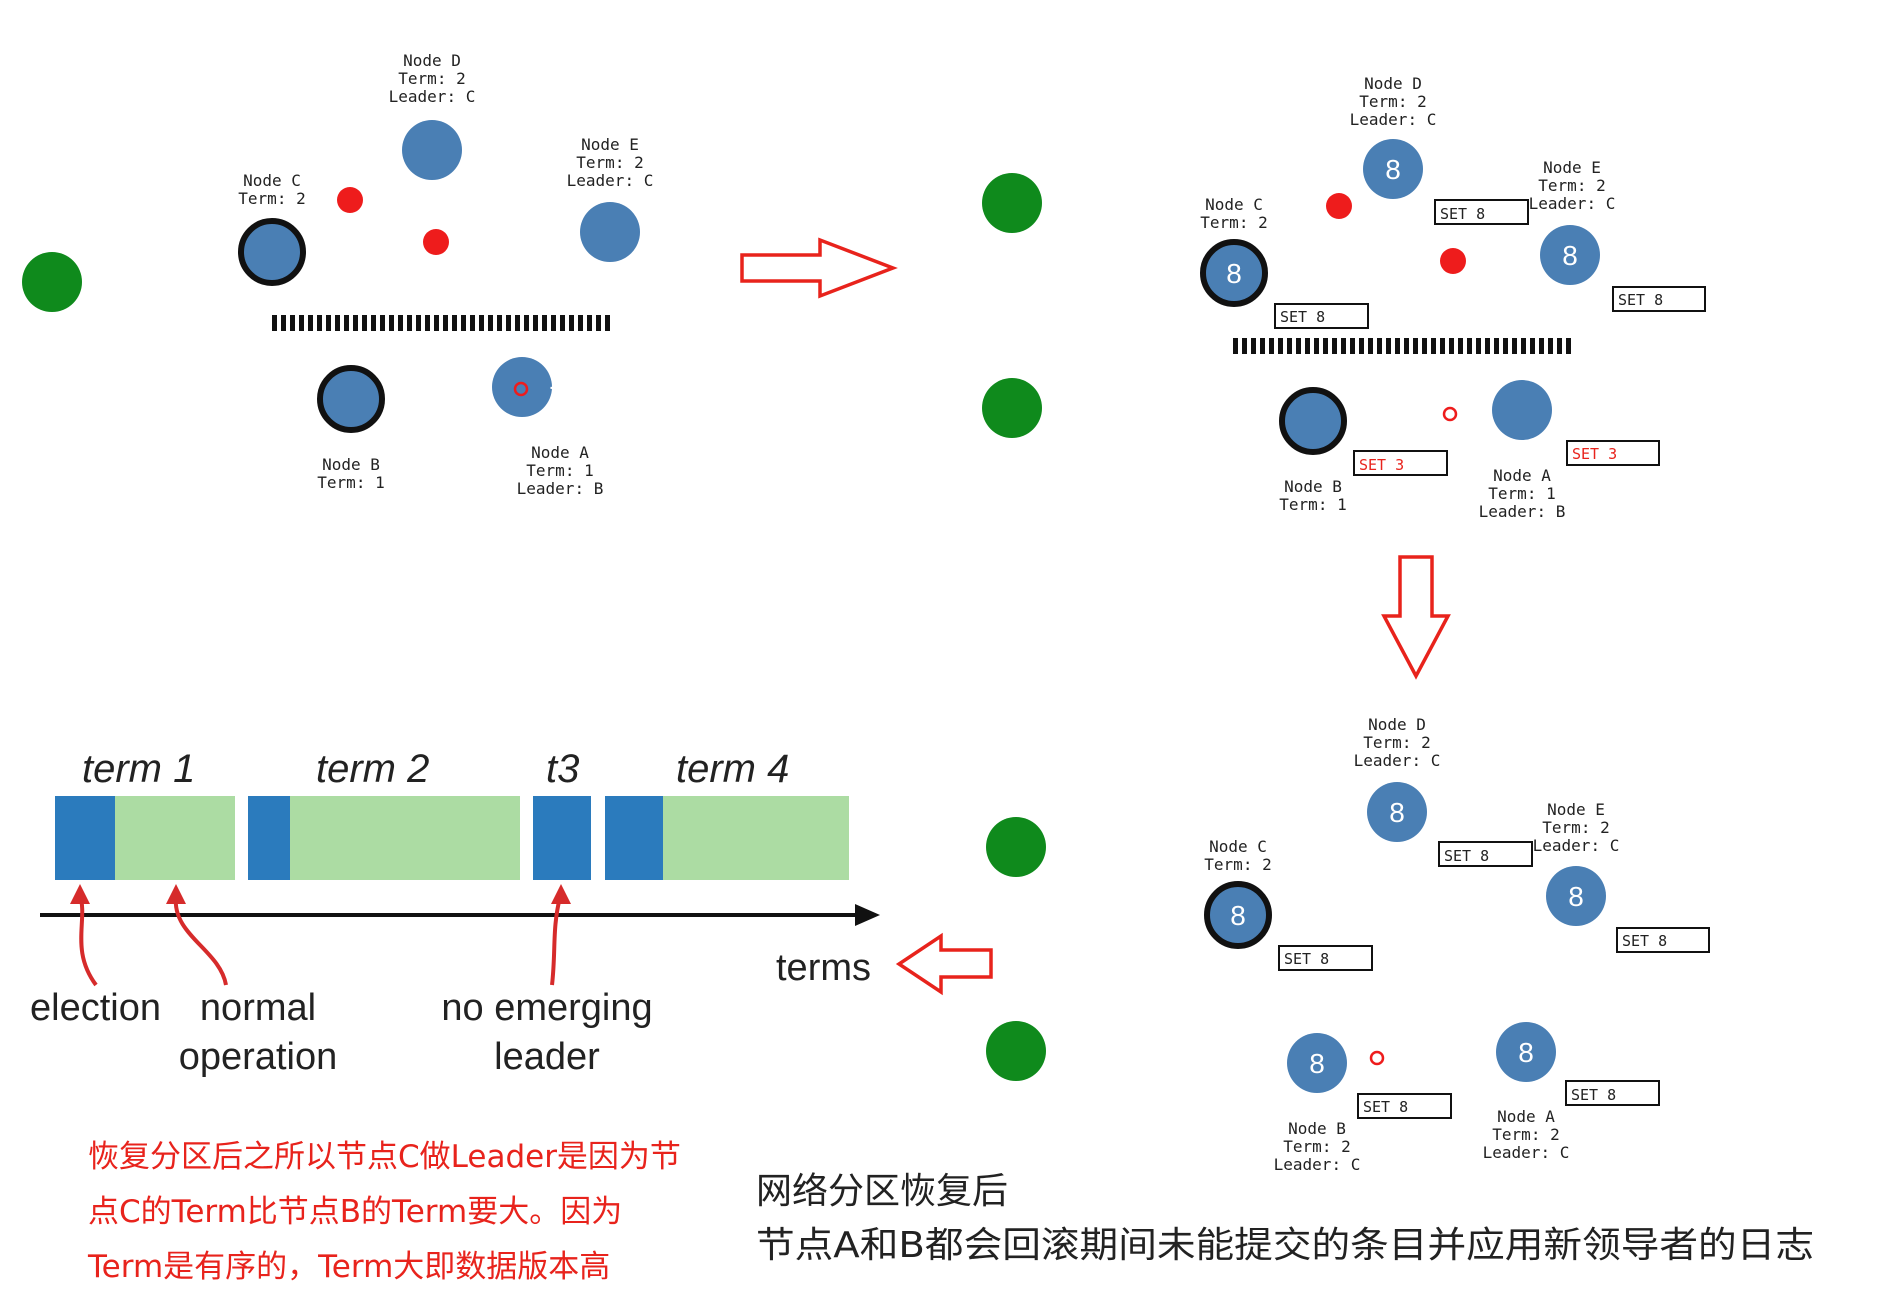 The width and height of the screenshot is (1888, 1306). I want to click on term-4-normal, so click(756, 838).